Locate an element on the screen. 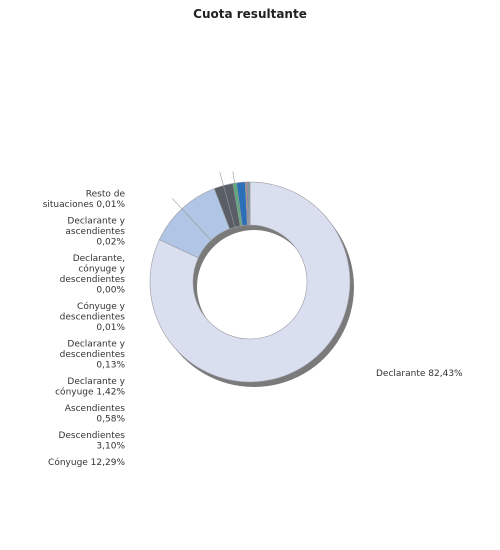 The height and width of the screenshot is (550, 500). slice-declarante is located at coordinates (250, 282).